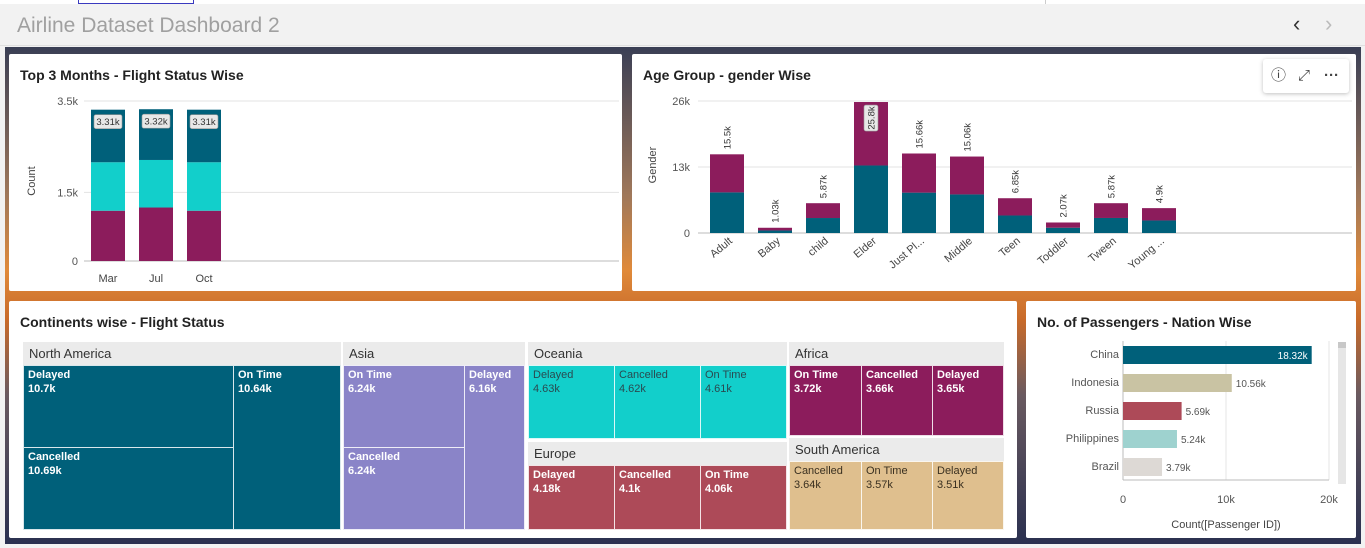 The height and width of the screenshot is (548, 1365). I want to click on more-icon: ···, so click(1331, 75).